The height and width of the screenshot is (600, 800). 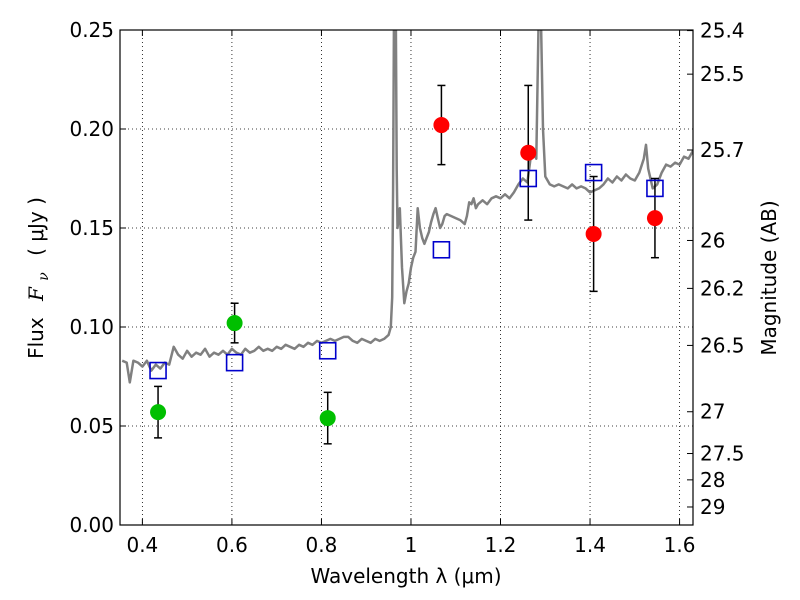 What do you see at coordinates (722, 74) in the screenshot?
I see `y2-tick-label: 25.5` at bounding box center [722, 74].